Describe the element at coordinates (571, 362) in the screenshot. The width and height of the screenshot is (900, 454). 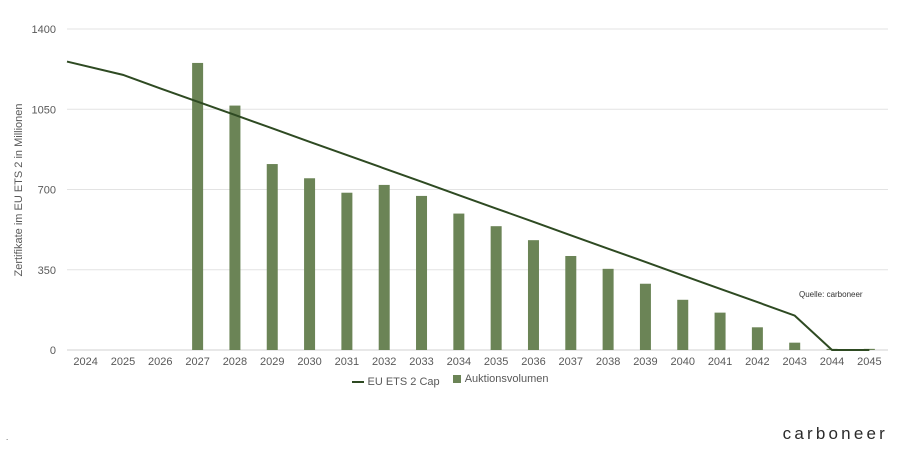
I see `x-tick-label: 2037` at that location.